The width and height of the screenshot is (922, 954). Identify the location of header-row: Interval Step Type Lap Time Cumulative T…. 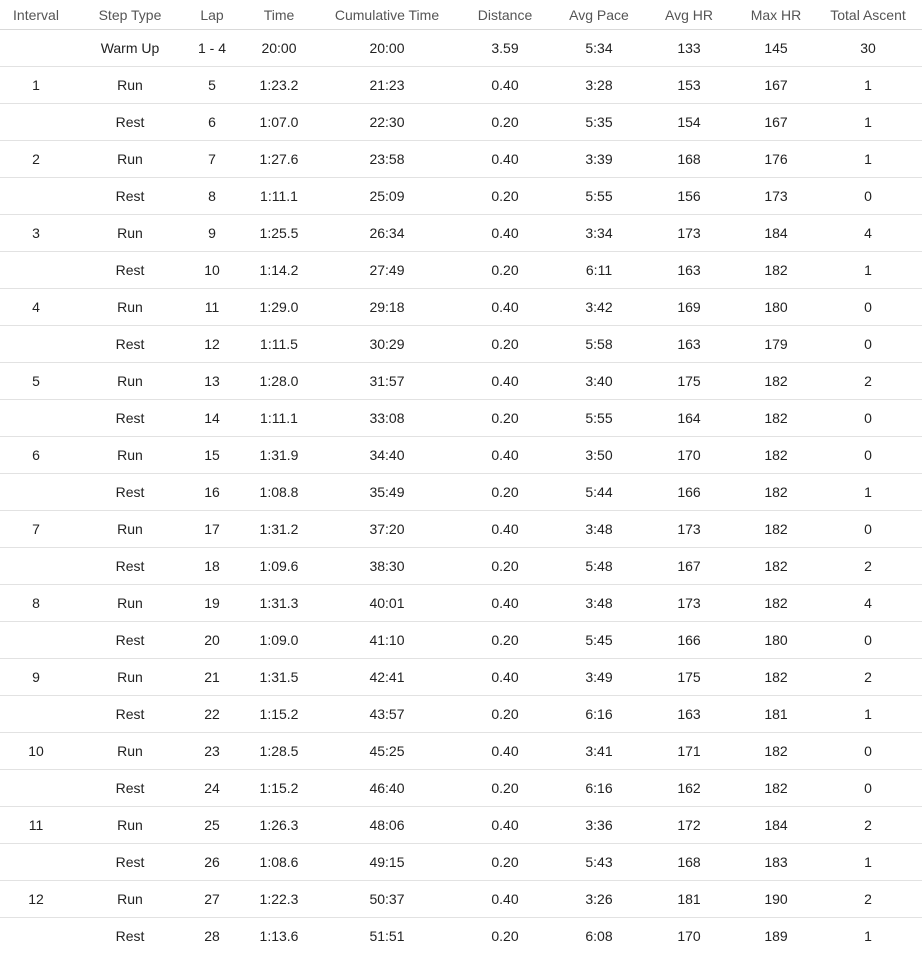
(461, 15).